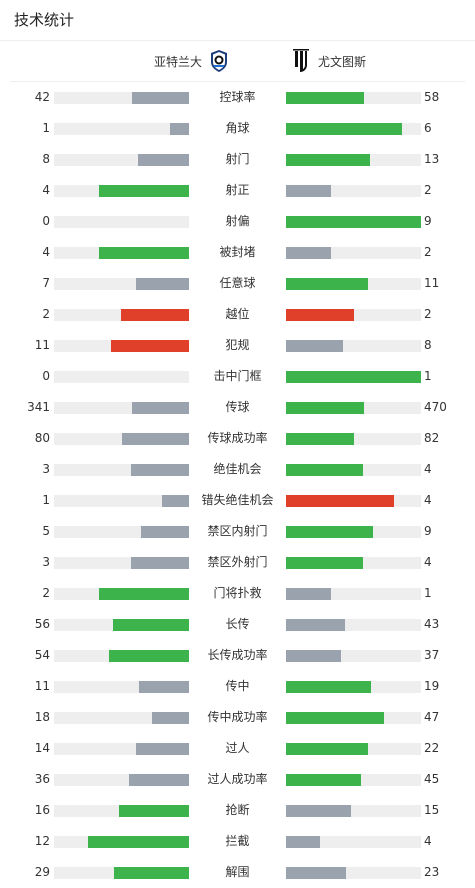 This screenshot has width=475, height=888. I want to click on stat-row: 18 传中成功率 47, so click(237, 717).